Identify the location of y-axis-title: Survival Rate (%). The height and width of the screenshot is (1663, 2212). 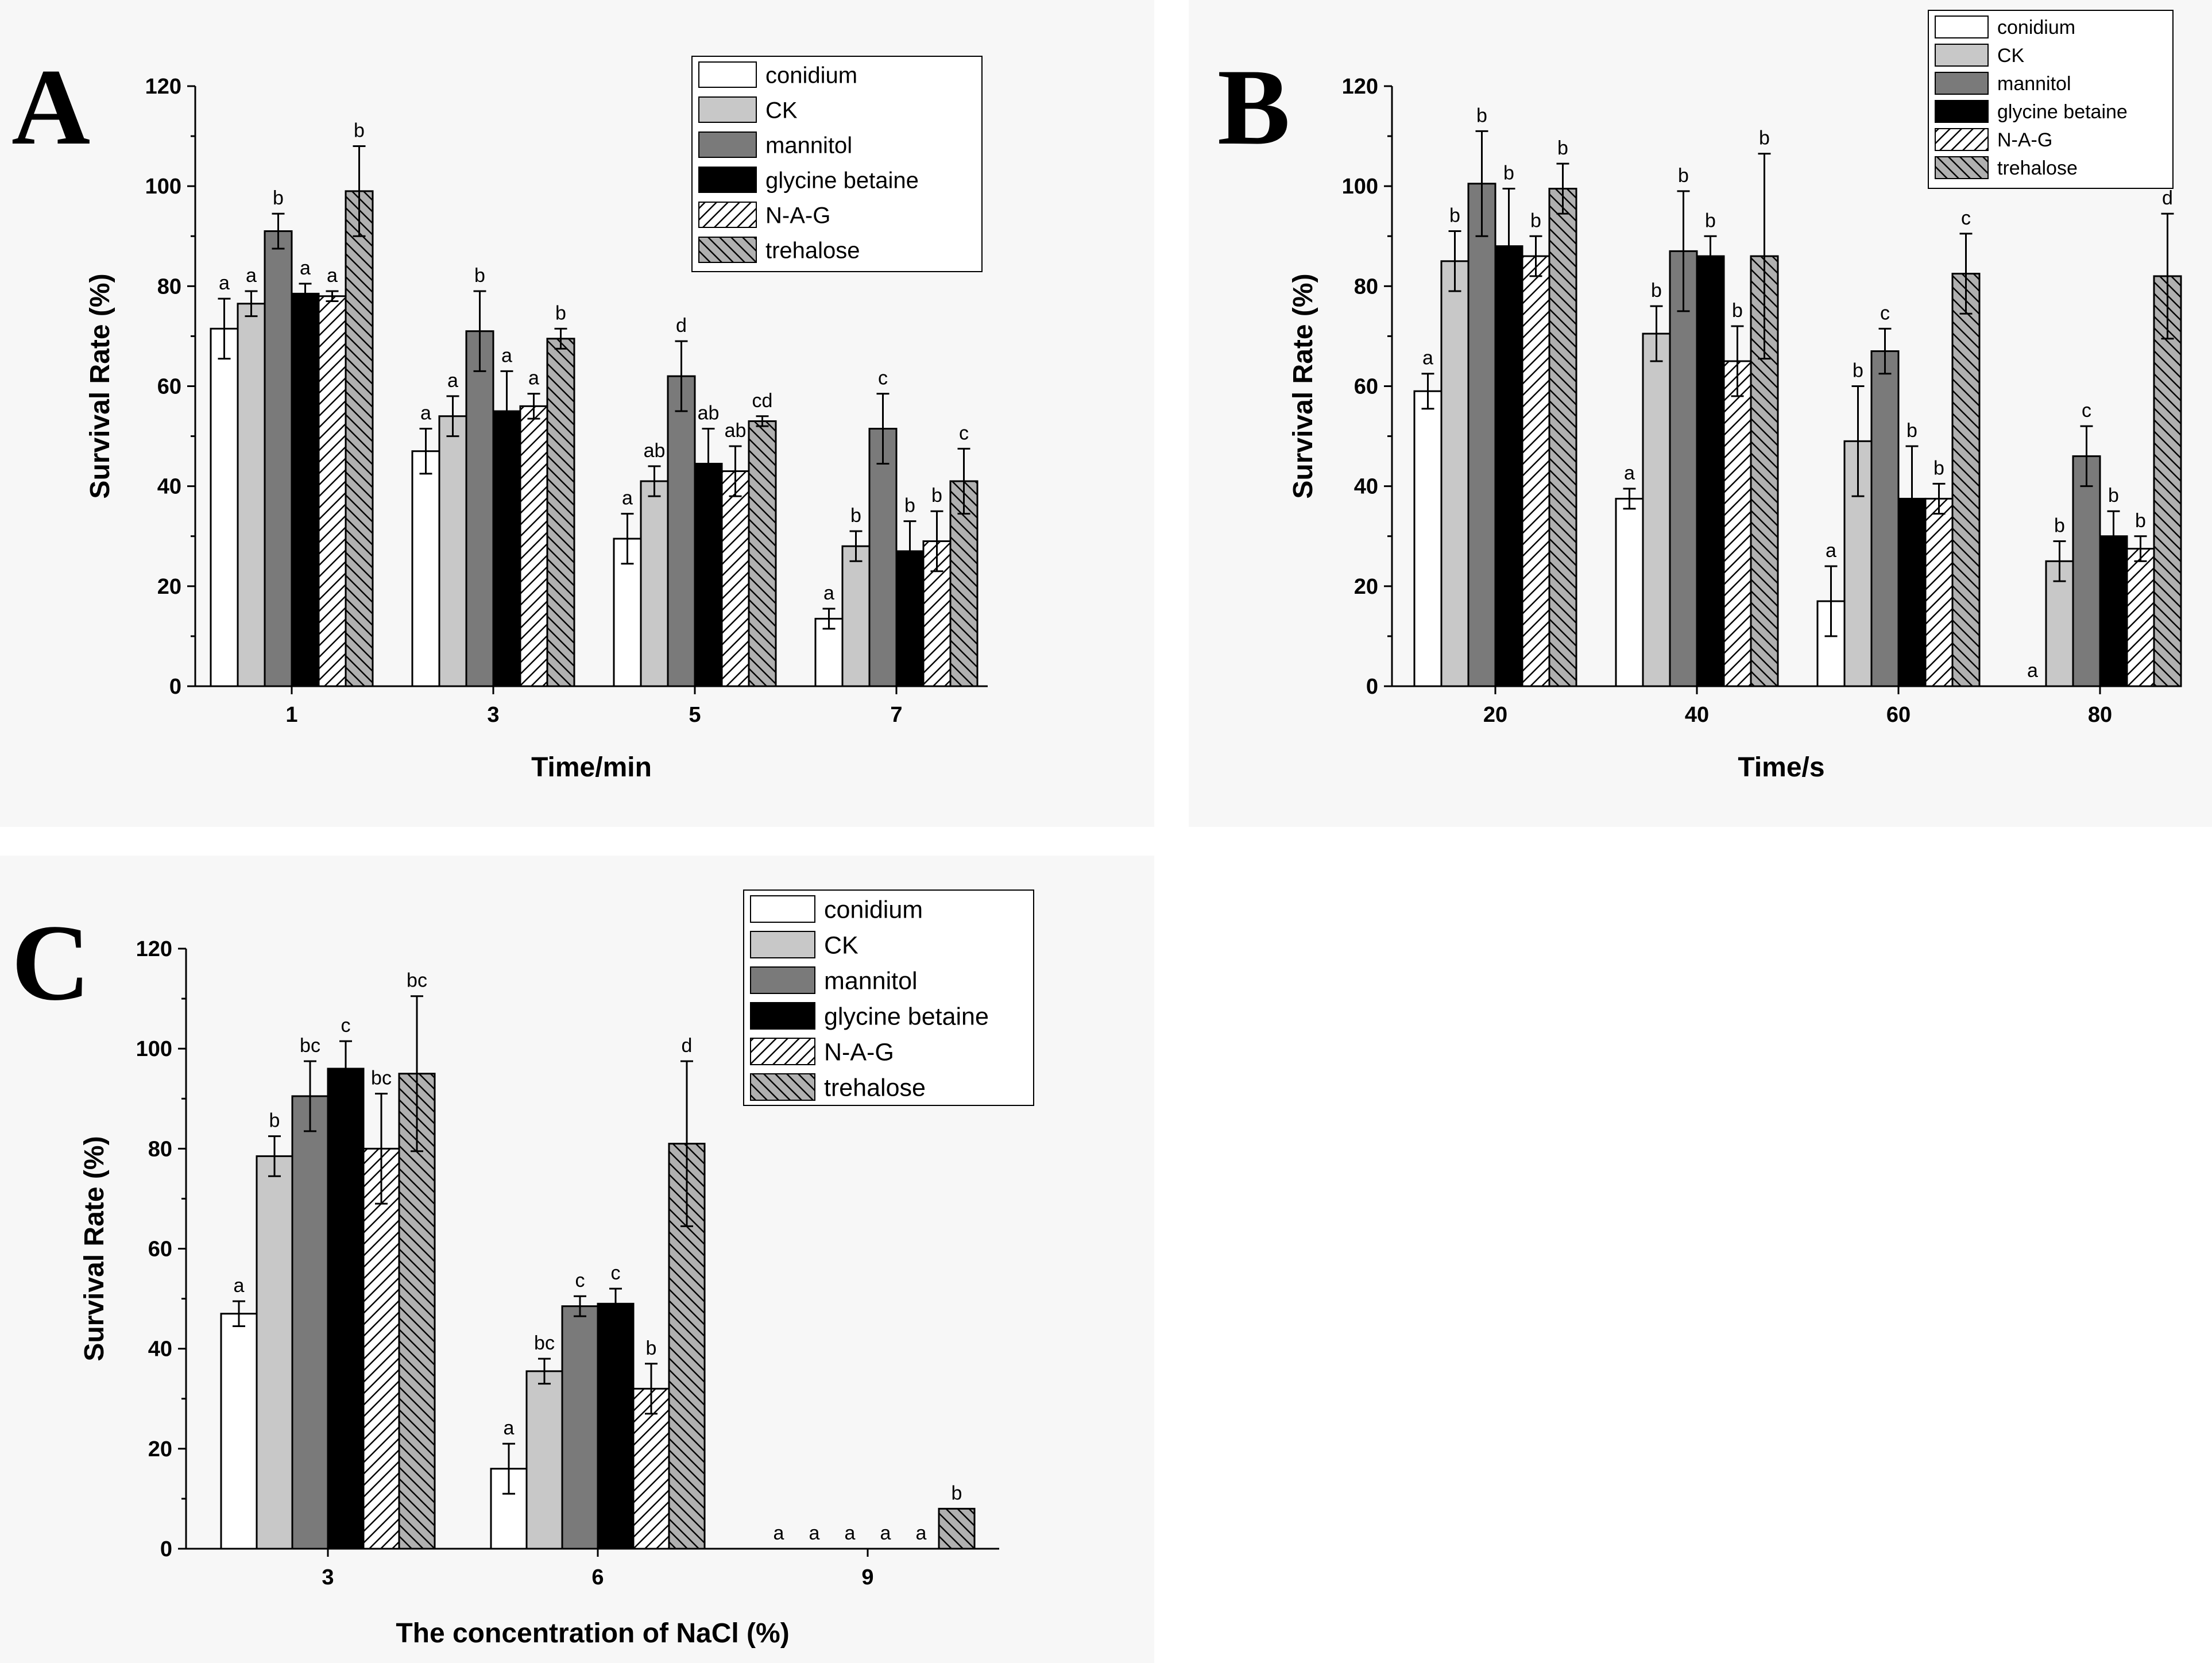
(100, 385).